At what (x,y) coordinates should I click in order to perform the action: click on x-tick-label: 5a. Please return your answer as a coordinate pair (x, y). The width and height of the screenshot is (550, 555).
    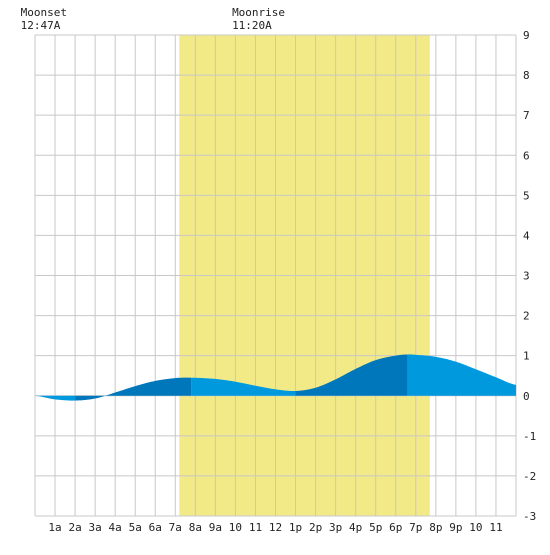
    Looking at the image, I should click on (135, 527).